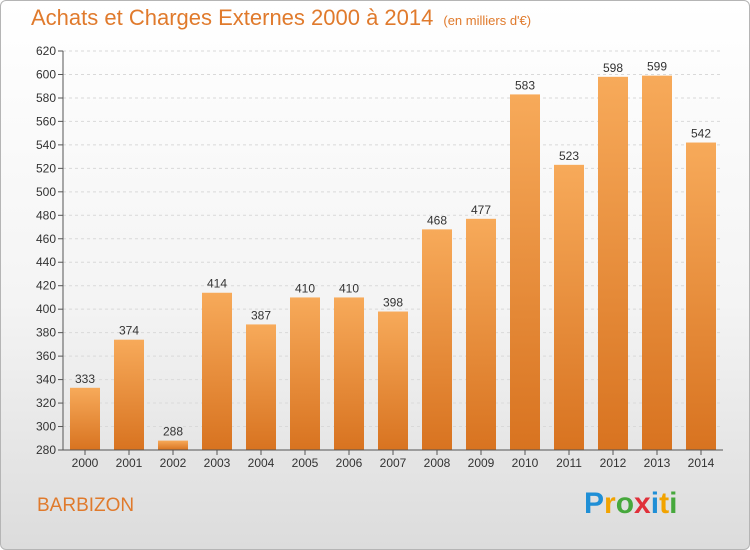 This screenshot has width=750, height=550. Describe the element at coordinates (569, 156) in the screenshot. I see `data-label: 523` at that location.